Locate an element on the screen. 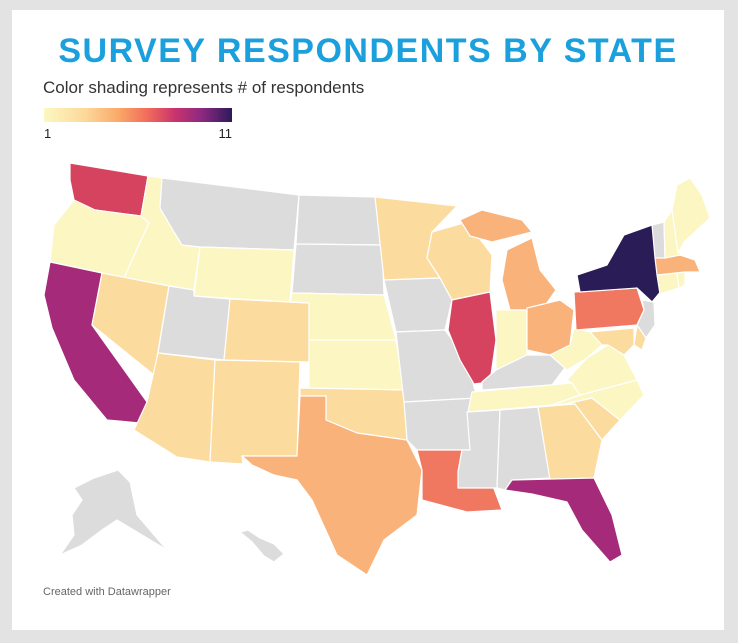 The image size is (738, 643). state-nh is located at coordinates (672, 234).